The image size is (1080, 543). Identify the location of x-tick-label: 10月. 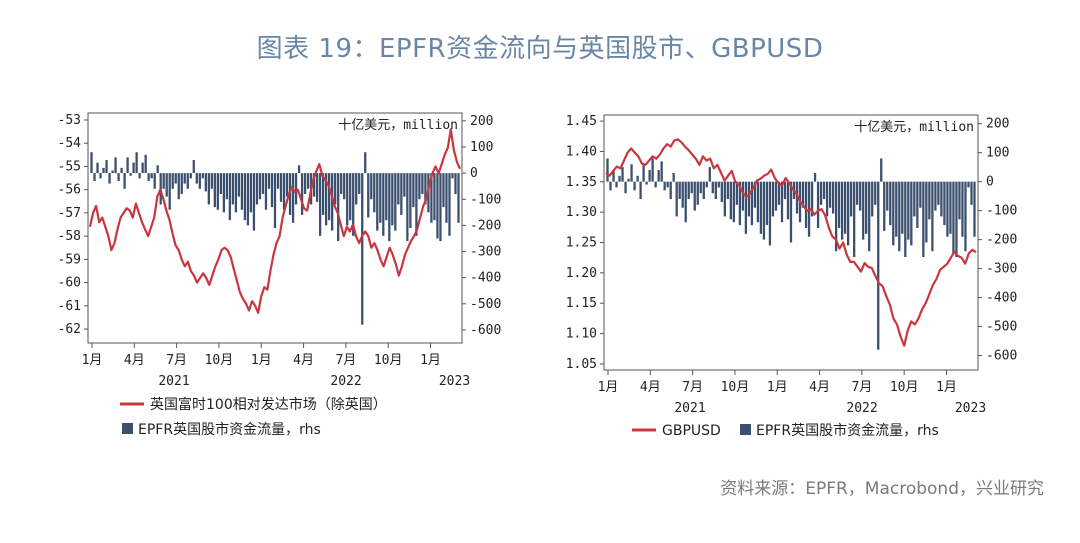
(904, 387).